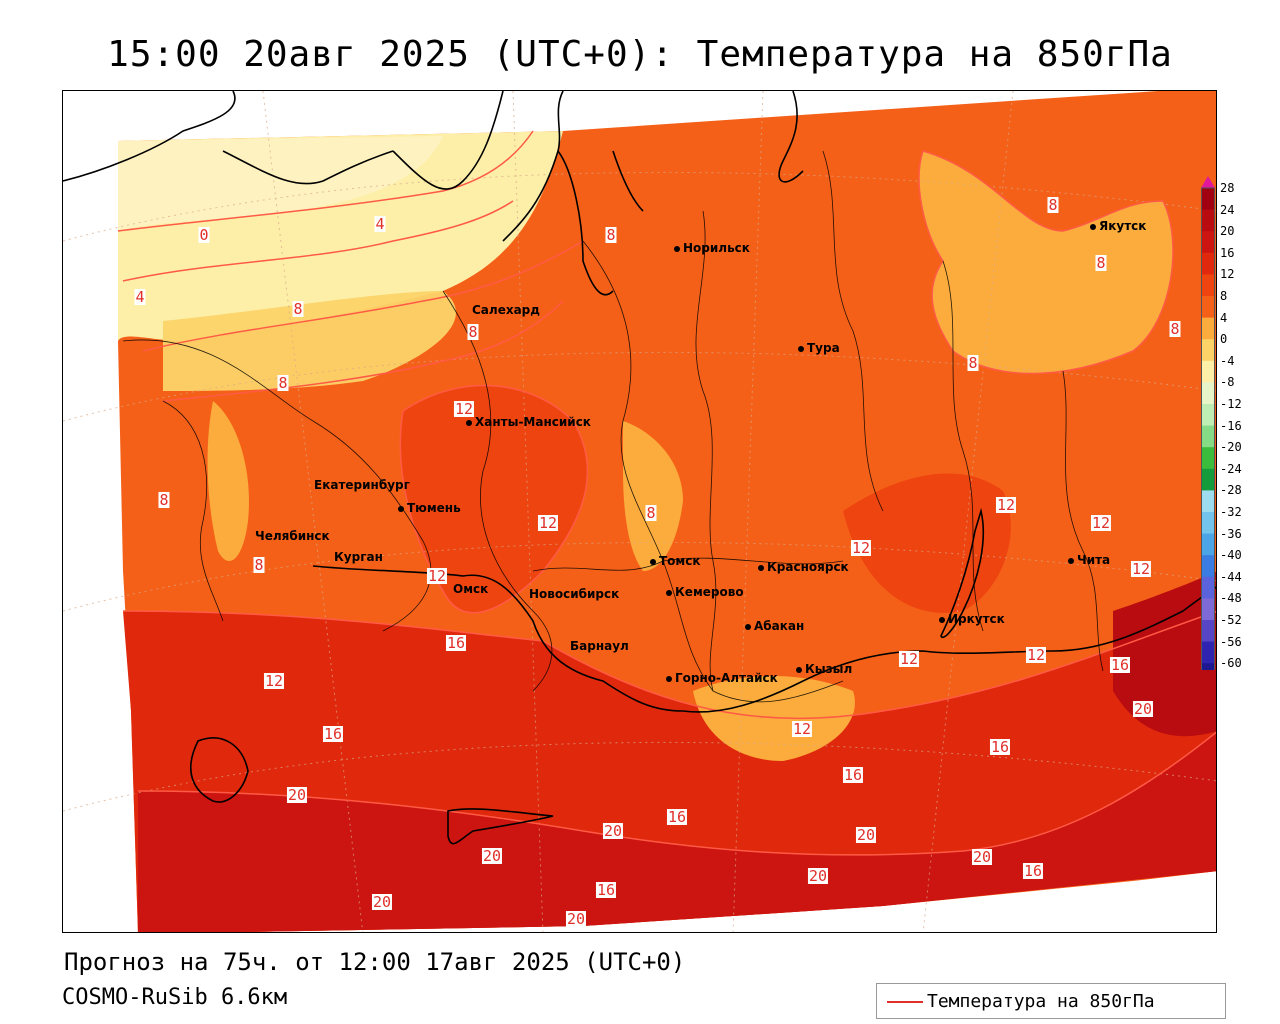  What do you see at coordinates (1231, 533) in the screenshot?
I see `colorbar-tick-label: -36` at bounding box center [1231, 533].